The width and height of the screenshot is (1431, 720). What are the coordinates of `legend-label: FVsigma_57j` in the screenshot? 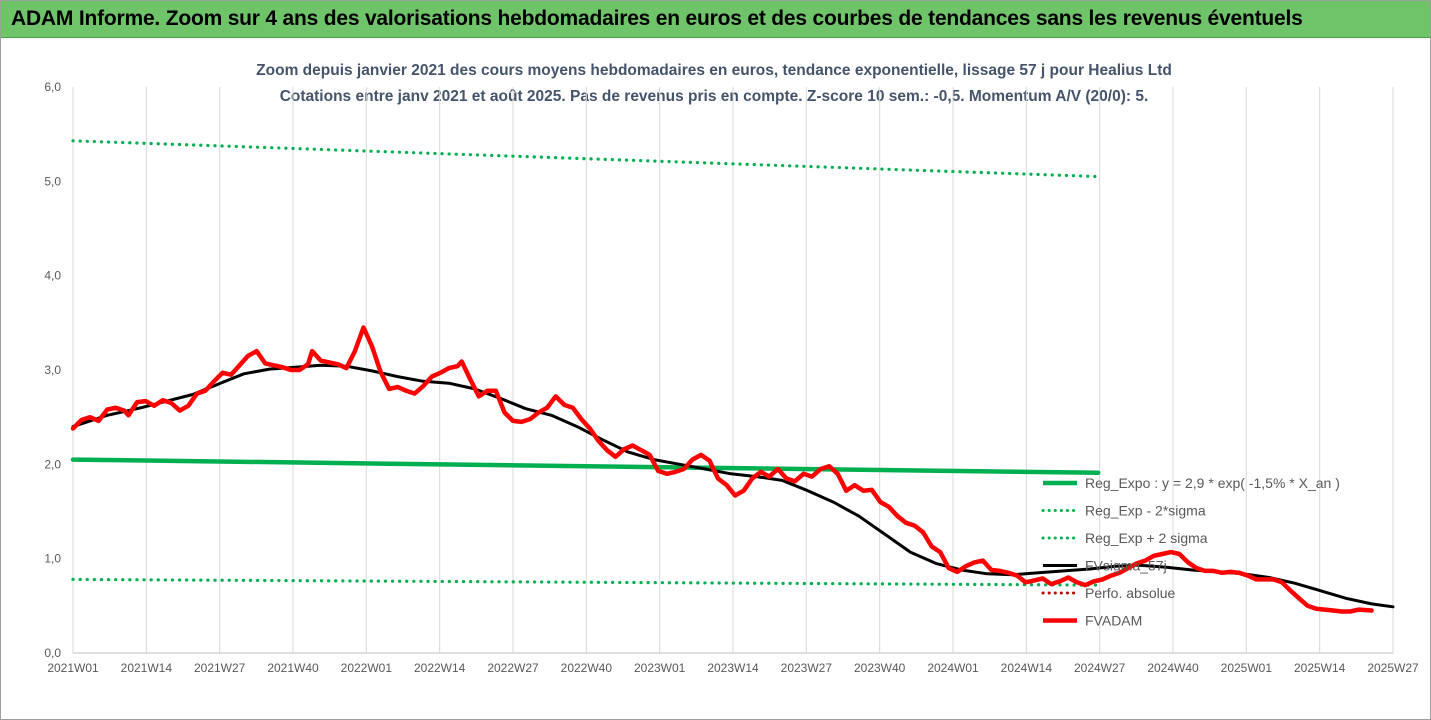 It's located at (1126, 566).